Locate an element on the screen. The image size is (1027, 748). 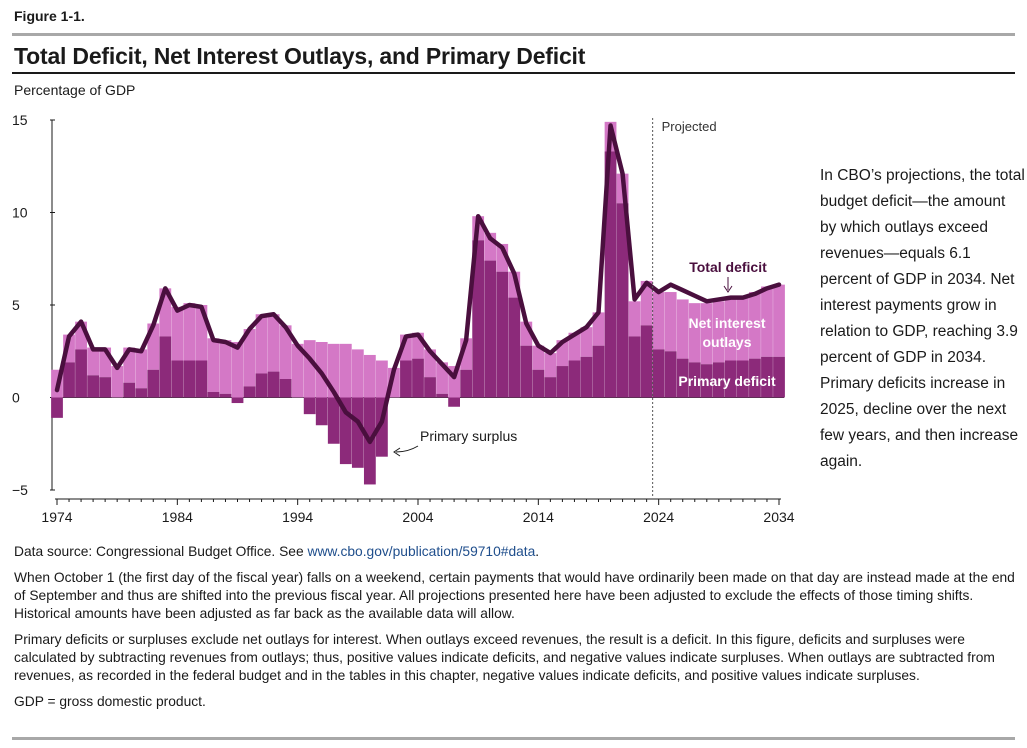
y-tick-label: 0 is located at coordinates (16, 398).